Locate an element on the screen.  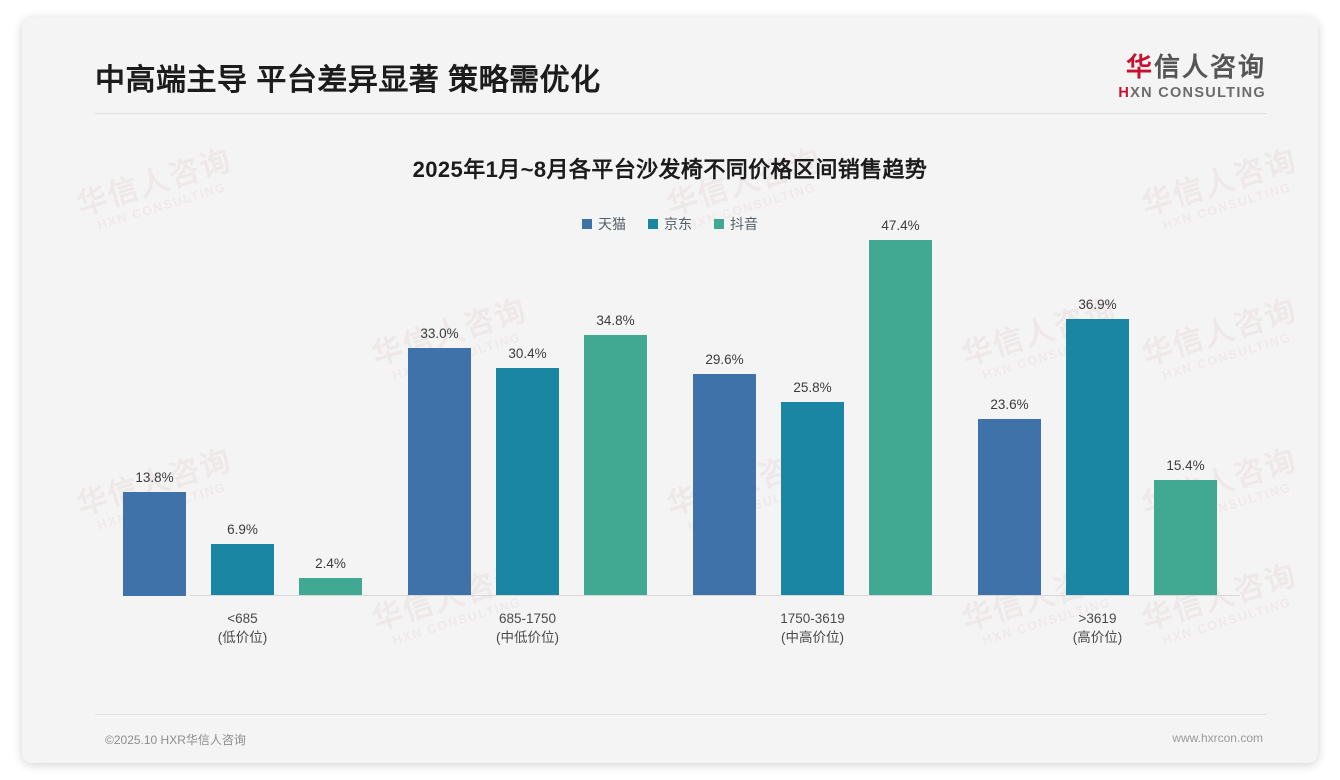
logo-en-rest: XN CONSULTING is located at coordinates (1198, 92).